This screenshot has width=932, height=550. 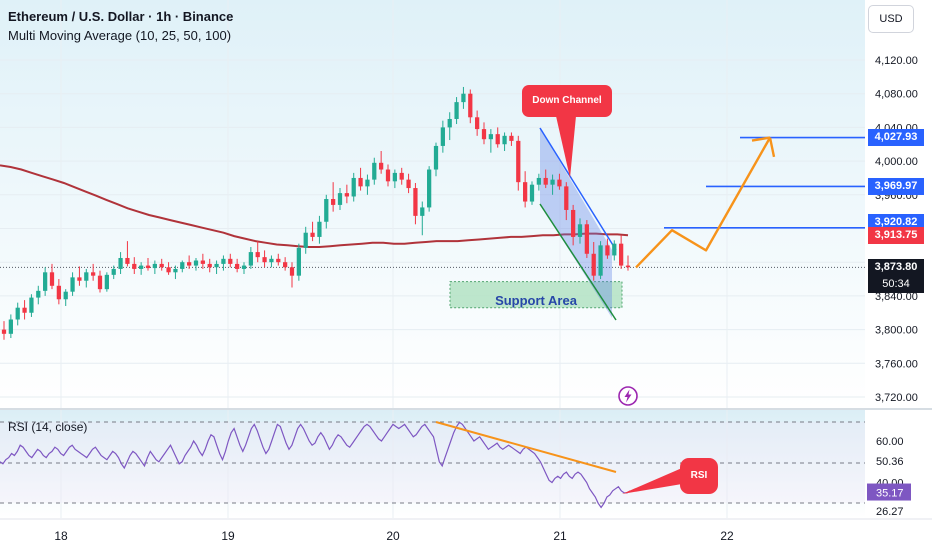 I want to click on down-channel-callout: Down Channel, so click(x=567, y=101).